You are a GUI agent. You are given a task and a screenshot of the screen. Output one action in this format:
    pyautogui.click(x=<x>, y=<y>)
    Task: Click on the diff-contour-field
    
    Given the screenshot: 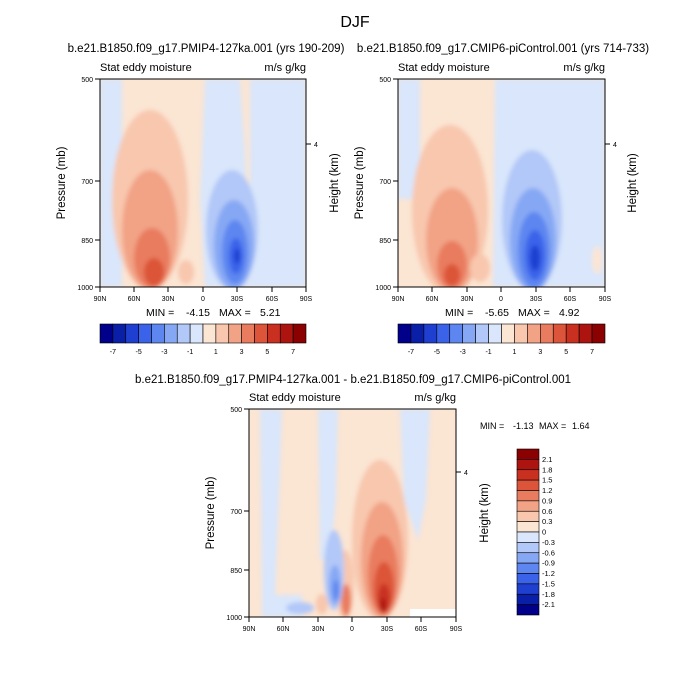 What is the action you would take?
    pyautogui.click(x=352, y=513)
    